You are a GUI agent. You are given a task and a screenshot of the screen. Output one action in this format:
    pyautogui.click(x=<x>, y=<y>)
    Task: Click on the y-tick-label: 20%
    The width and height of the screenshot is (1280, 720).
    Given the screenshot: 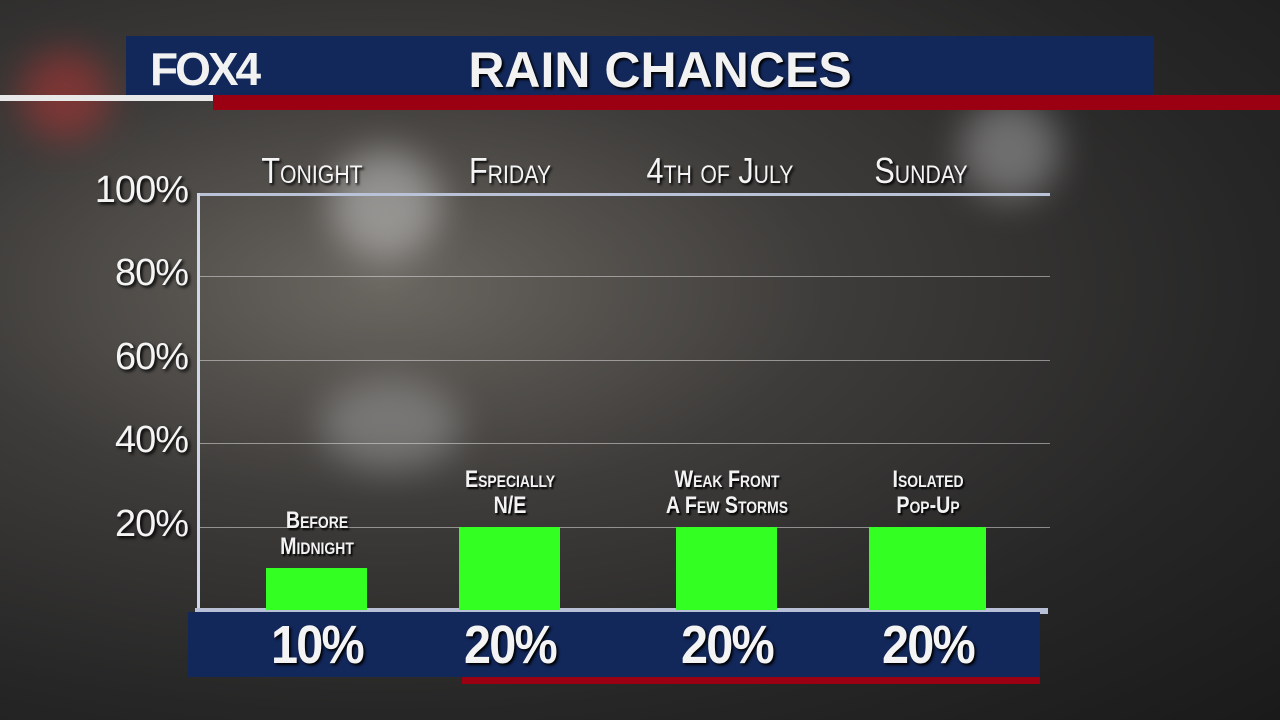 What is the action you would take?
    pyautogui.click(x=151, y=523)
    